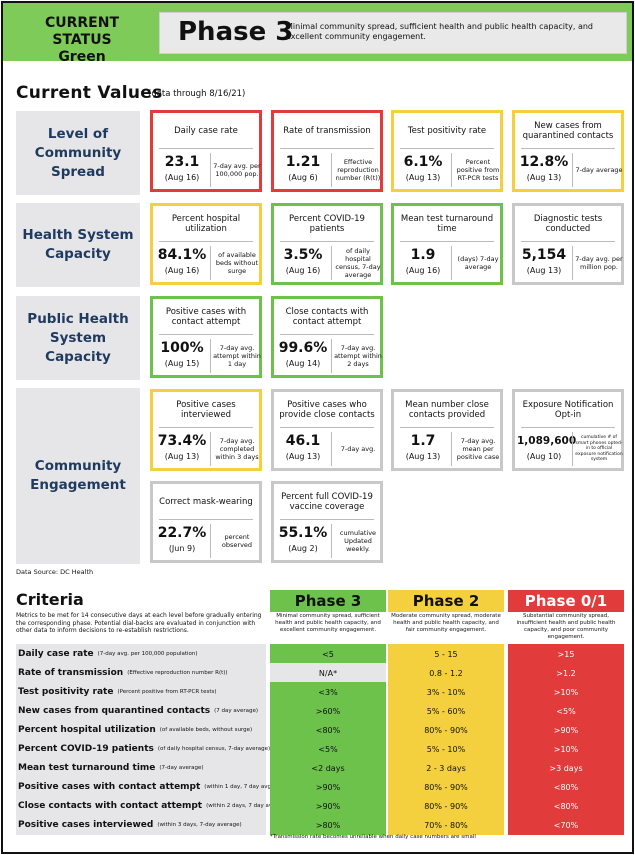 The height and width of the screenshot is (855, 635). Describe the element at coordinates (167, 692) in the screenshot. I see `criteria-qualifier: (Percent positive from RT-PCR tests)` at that location.